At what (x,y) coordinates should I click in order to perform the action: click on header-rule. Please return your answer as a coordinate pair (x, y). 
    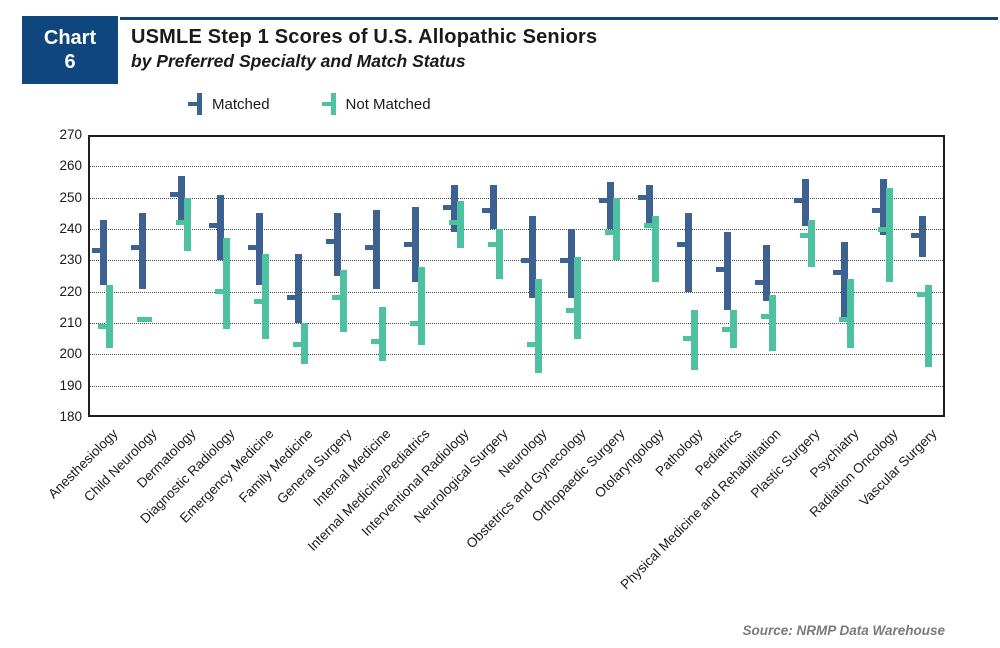
    Looking at the image, I should click on (559, 18).